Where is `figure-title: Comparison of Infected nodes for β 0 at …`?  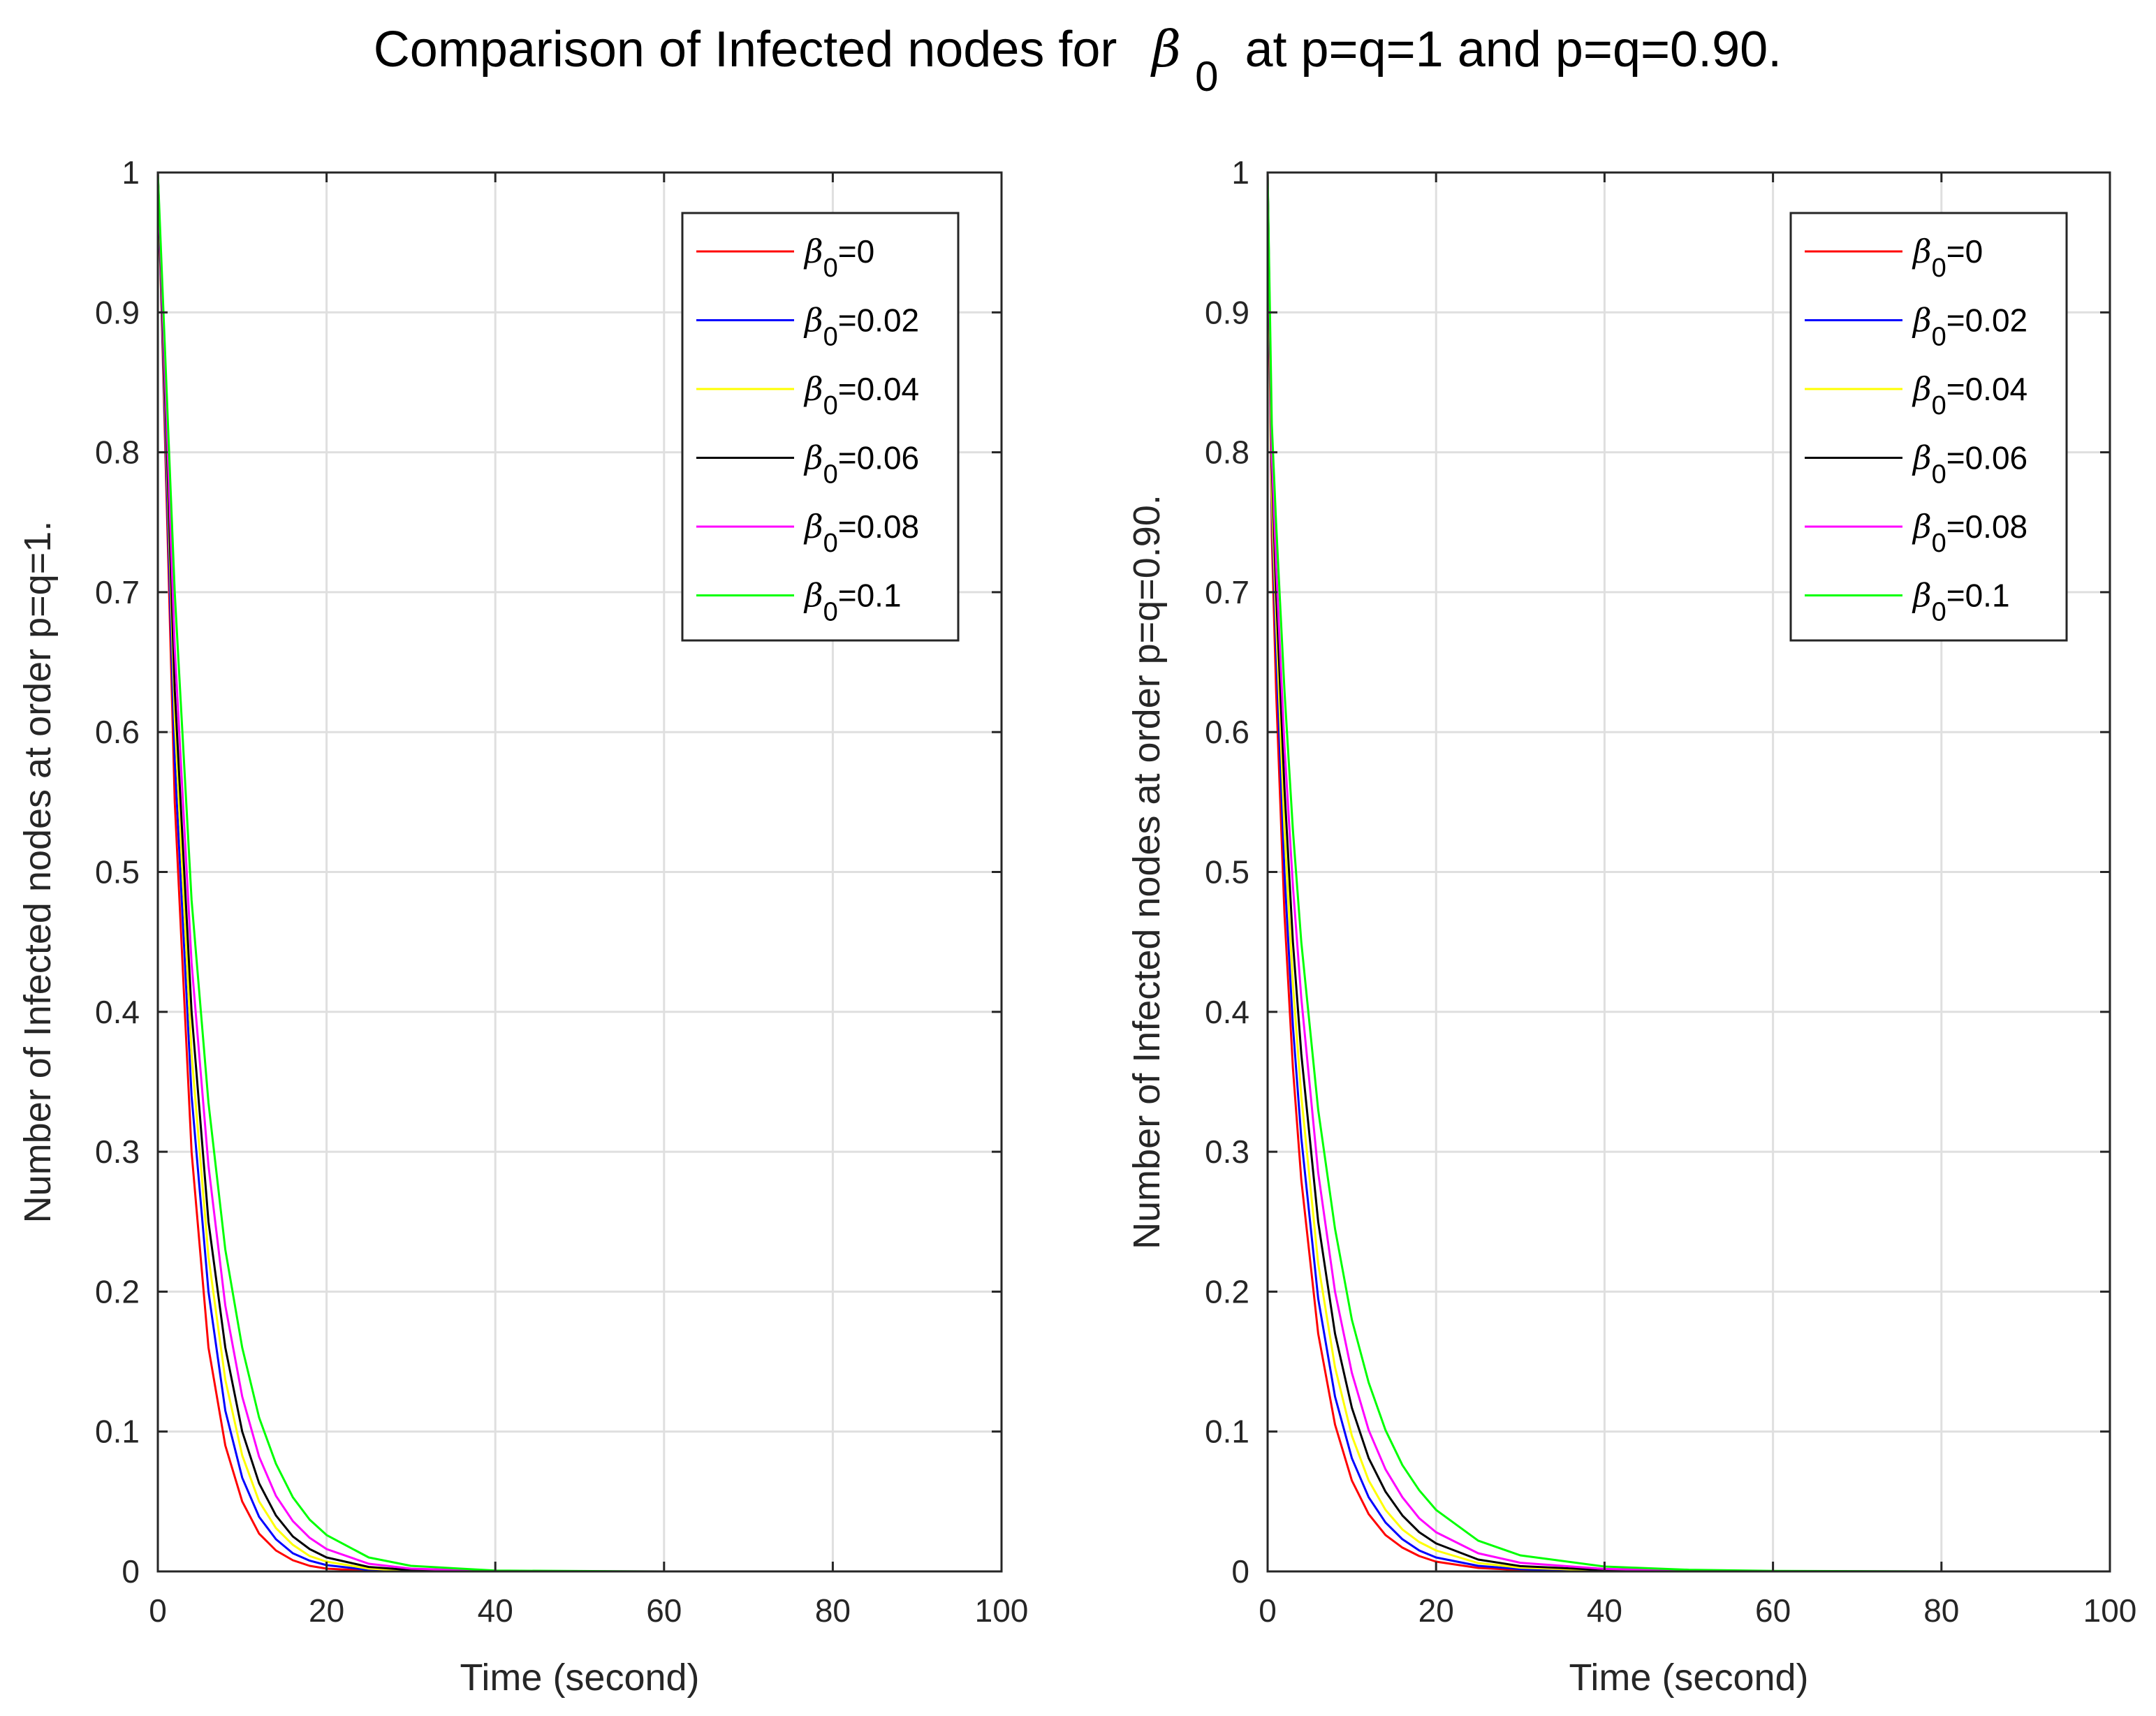 figure-title: Comparison of Infected nodes for β 0 at … is located at coordinates (1078, 61).